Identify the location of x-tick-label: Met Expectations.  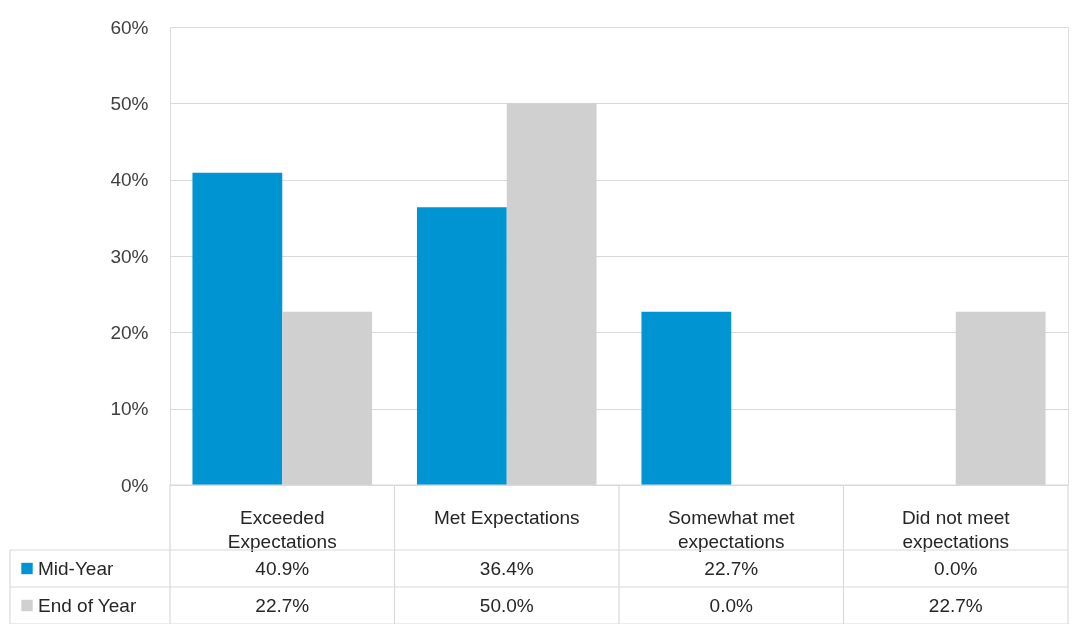
(506, 517).